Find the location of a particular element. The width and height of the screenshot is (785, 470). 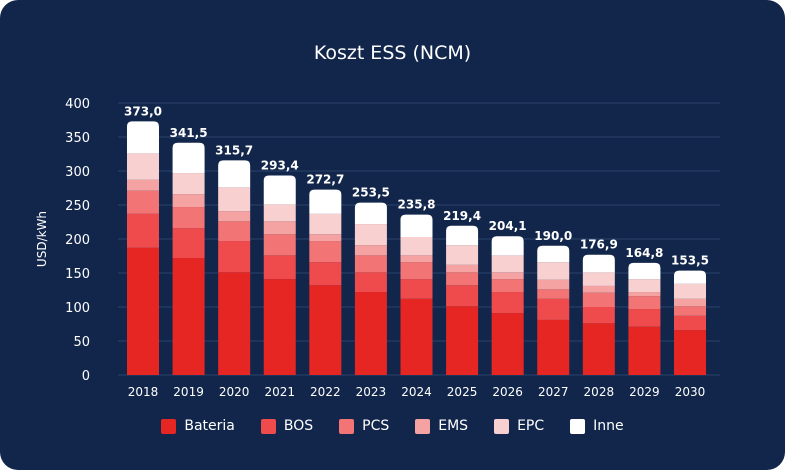

data-label: 190,0 is located at coordinates (553, 236).